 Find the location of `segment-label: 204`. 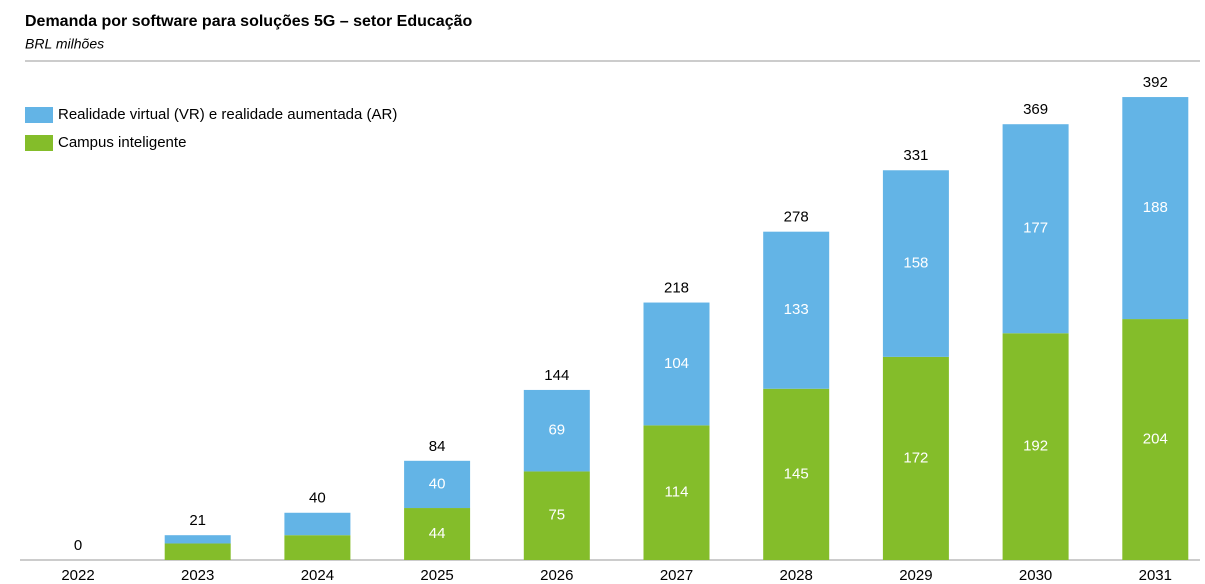

segment-label: 204 is located at coordinates (1155, 439).